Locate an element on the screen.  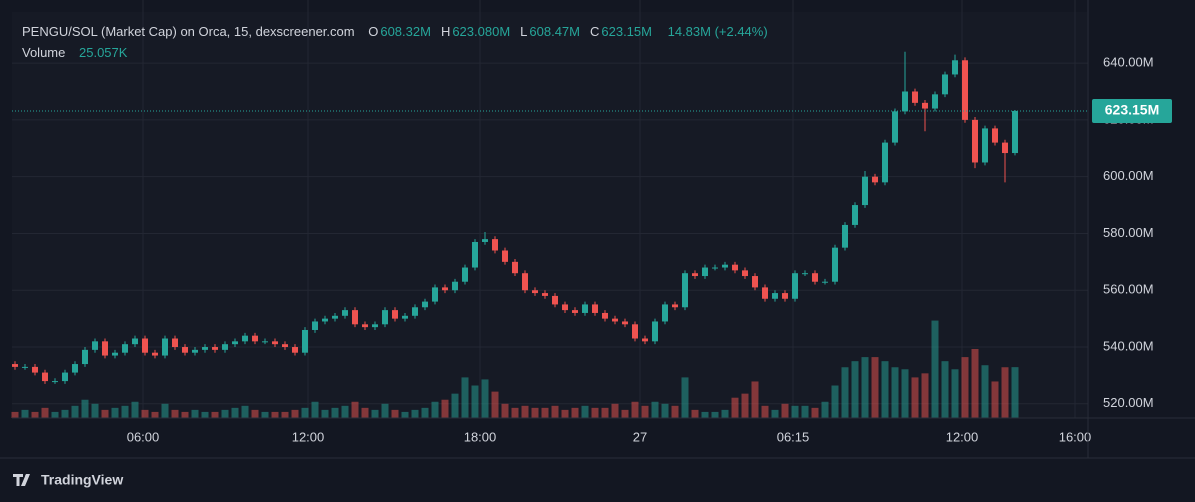
volume-key: Volume is located at coordinates (44, 52).